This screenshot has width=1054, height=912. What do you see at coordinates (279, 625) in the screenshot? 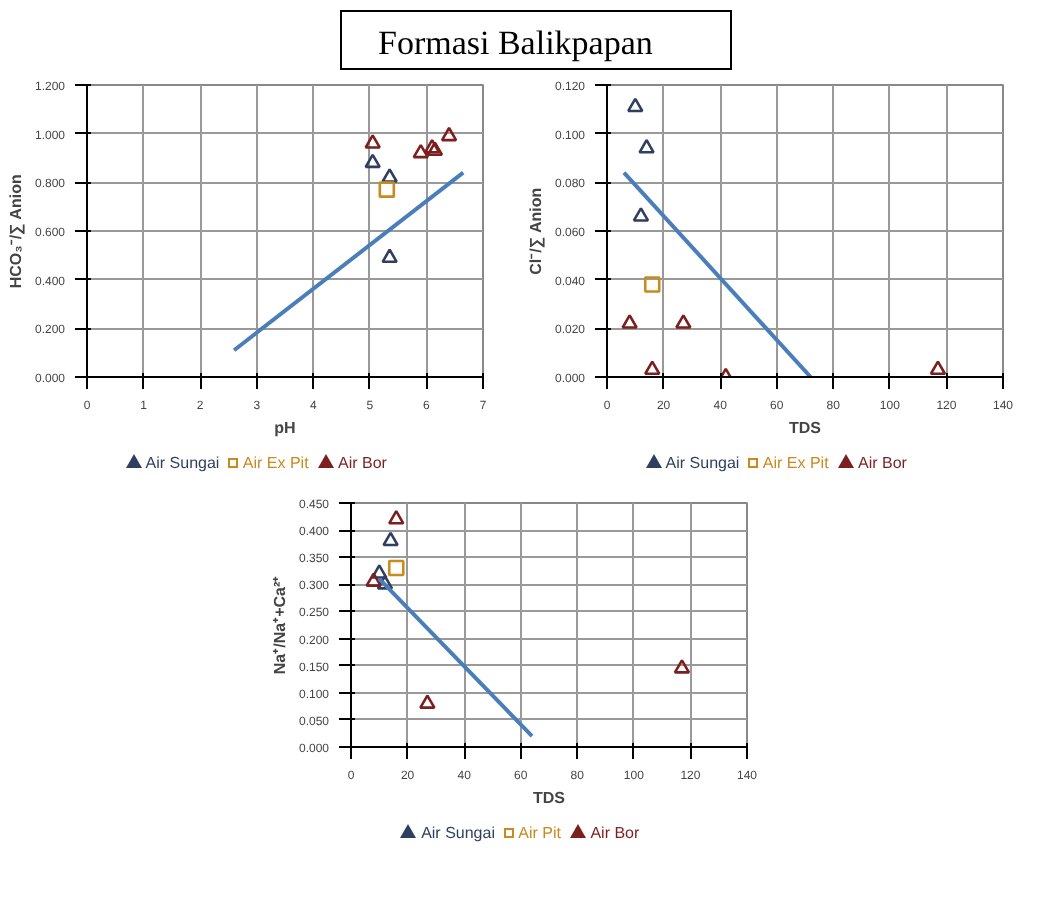
I see `y-axis-title: Na⁺/Na⁺+Ca²⁺` at bounding box center [279, 625].